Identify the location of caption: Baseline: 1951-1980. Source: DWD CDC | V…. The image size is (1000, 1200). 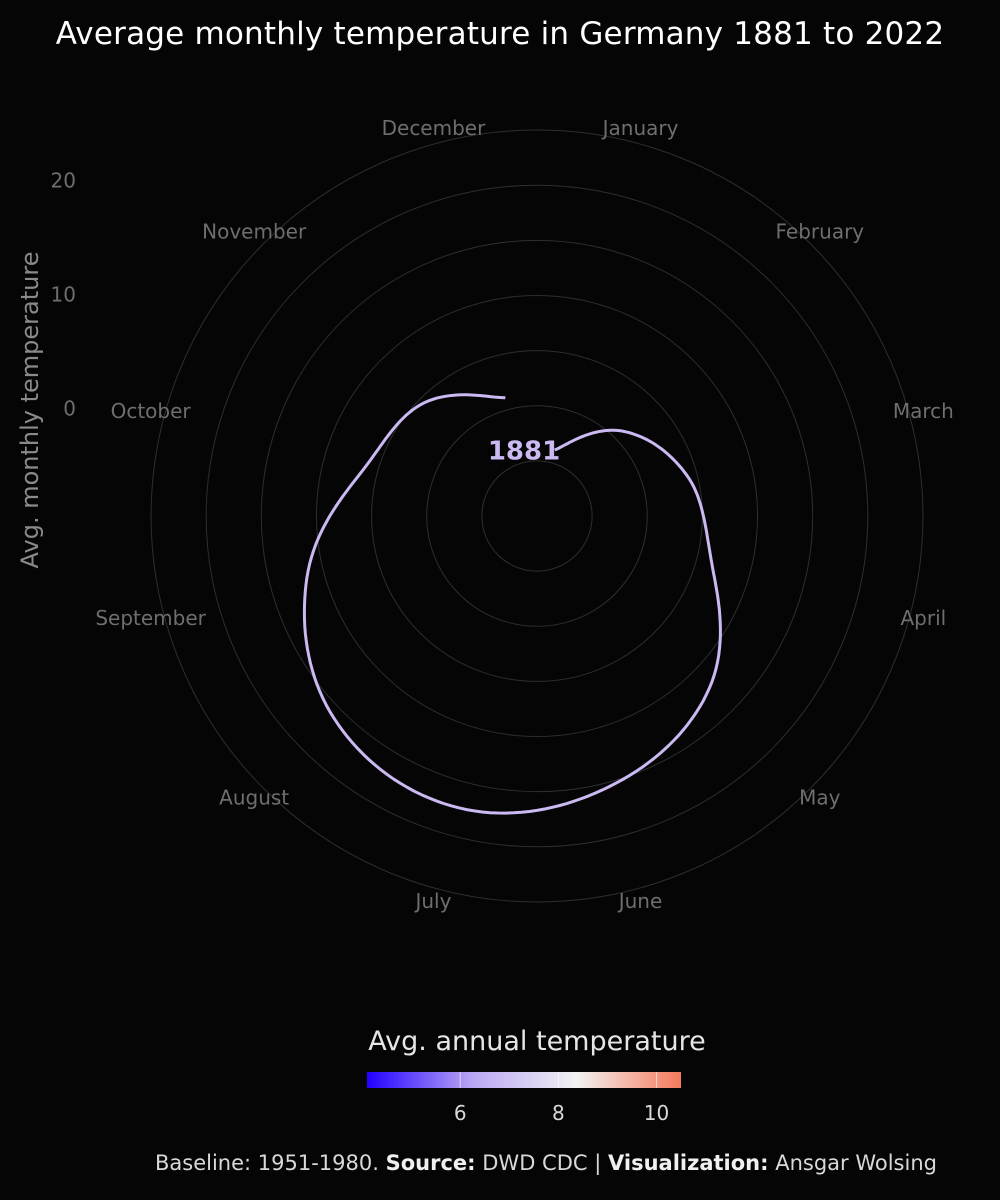
(546, 1163).